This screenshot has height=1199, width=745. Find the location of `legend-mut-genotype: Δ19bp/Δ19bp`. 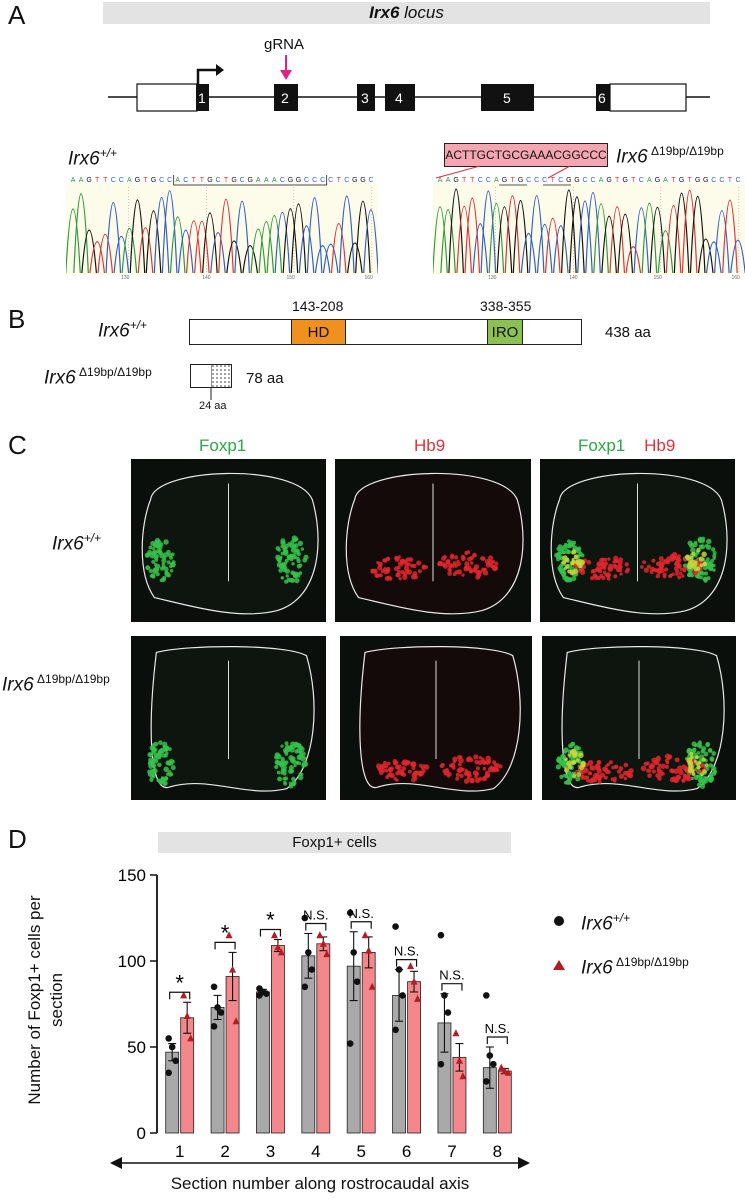

legend-mut-genotype: Δ19bp/Δ19bp is located at coordinates (650, 962).